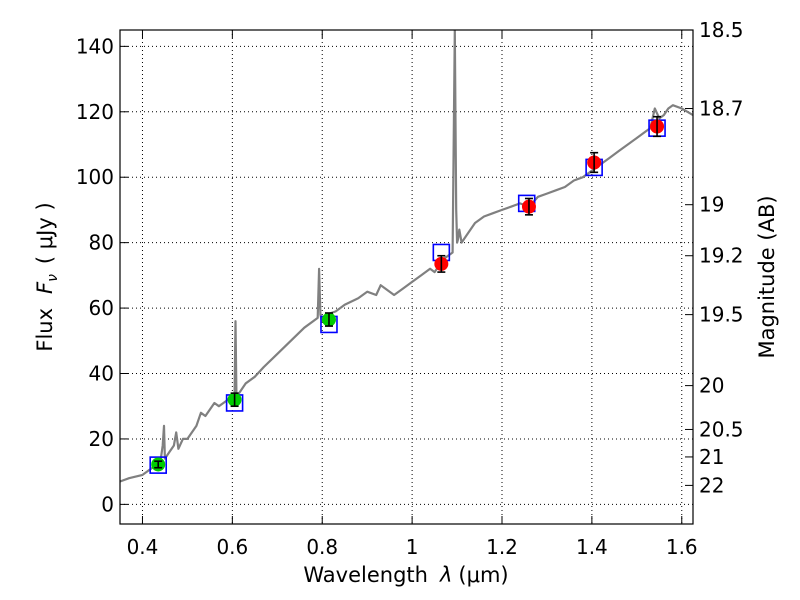 The width and height of the screenshot is (800, 600). What do you see at coordinates (107, 504) in the screenshot?
I see `y-tick-label: 0` at bounding box center [107, 504].